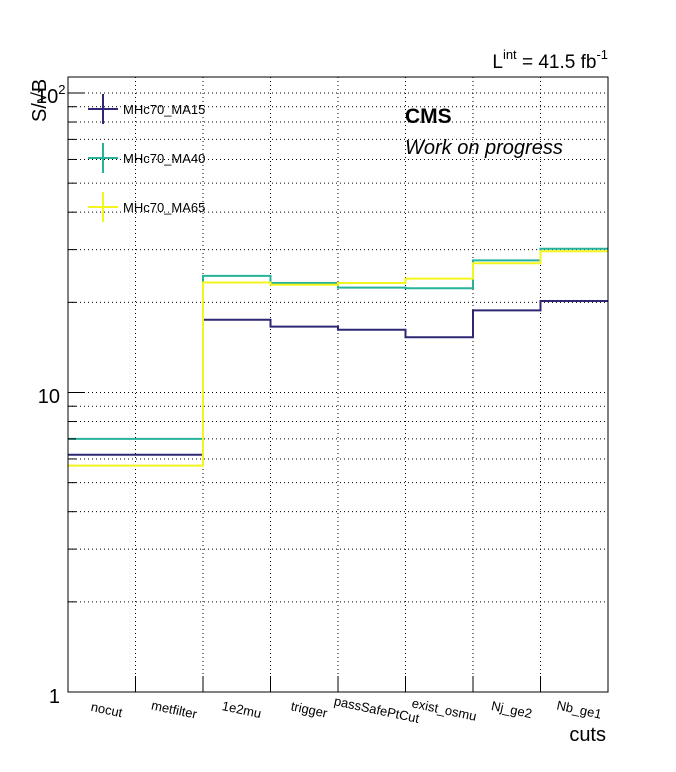 Image resolution: width=676 pixels, height=772 pixels. What do you see at coordinates (587, 735) in the screenshot?
I see `x-axis-title: cuts` at bounding box center [587, 735].